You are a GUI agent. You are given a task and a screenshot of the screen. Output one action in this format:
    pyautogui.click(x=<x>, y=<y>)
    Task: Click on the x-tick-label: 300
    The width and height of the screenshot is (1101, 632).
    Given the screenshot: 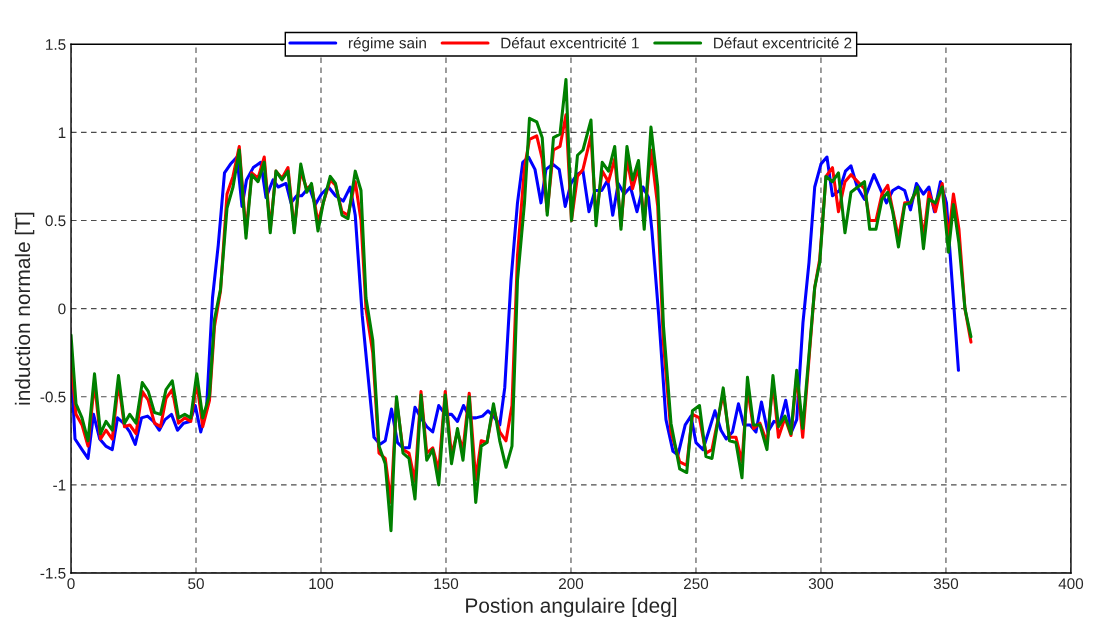 What is the action you would take?
    pyautogui.click(x=821, y=584)
    